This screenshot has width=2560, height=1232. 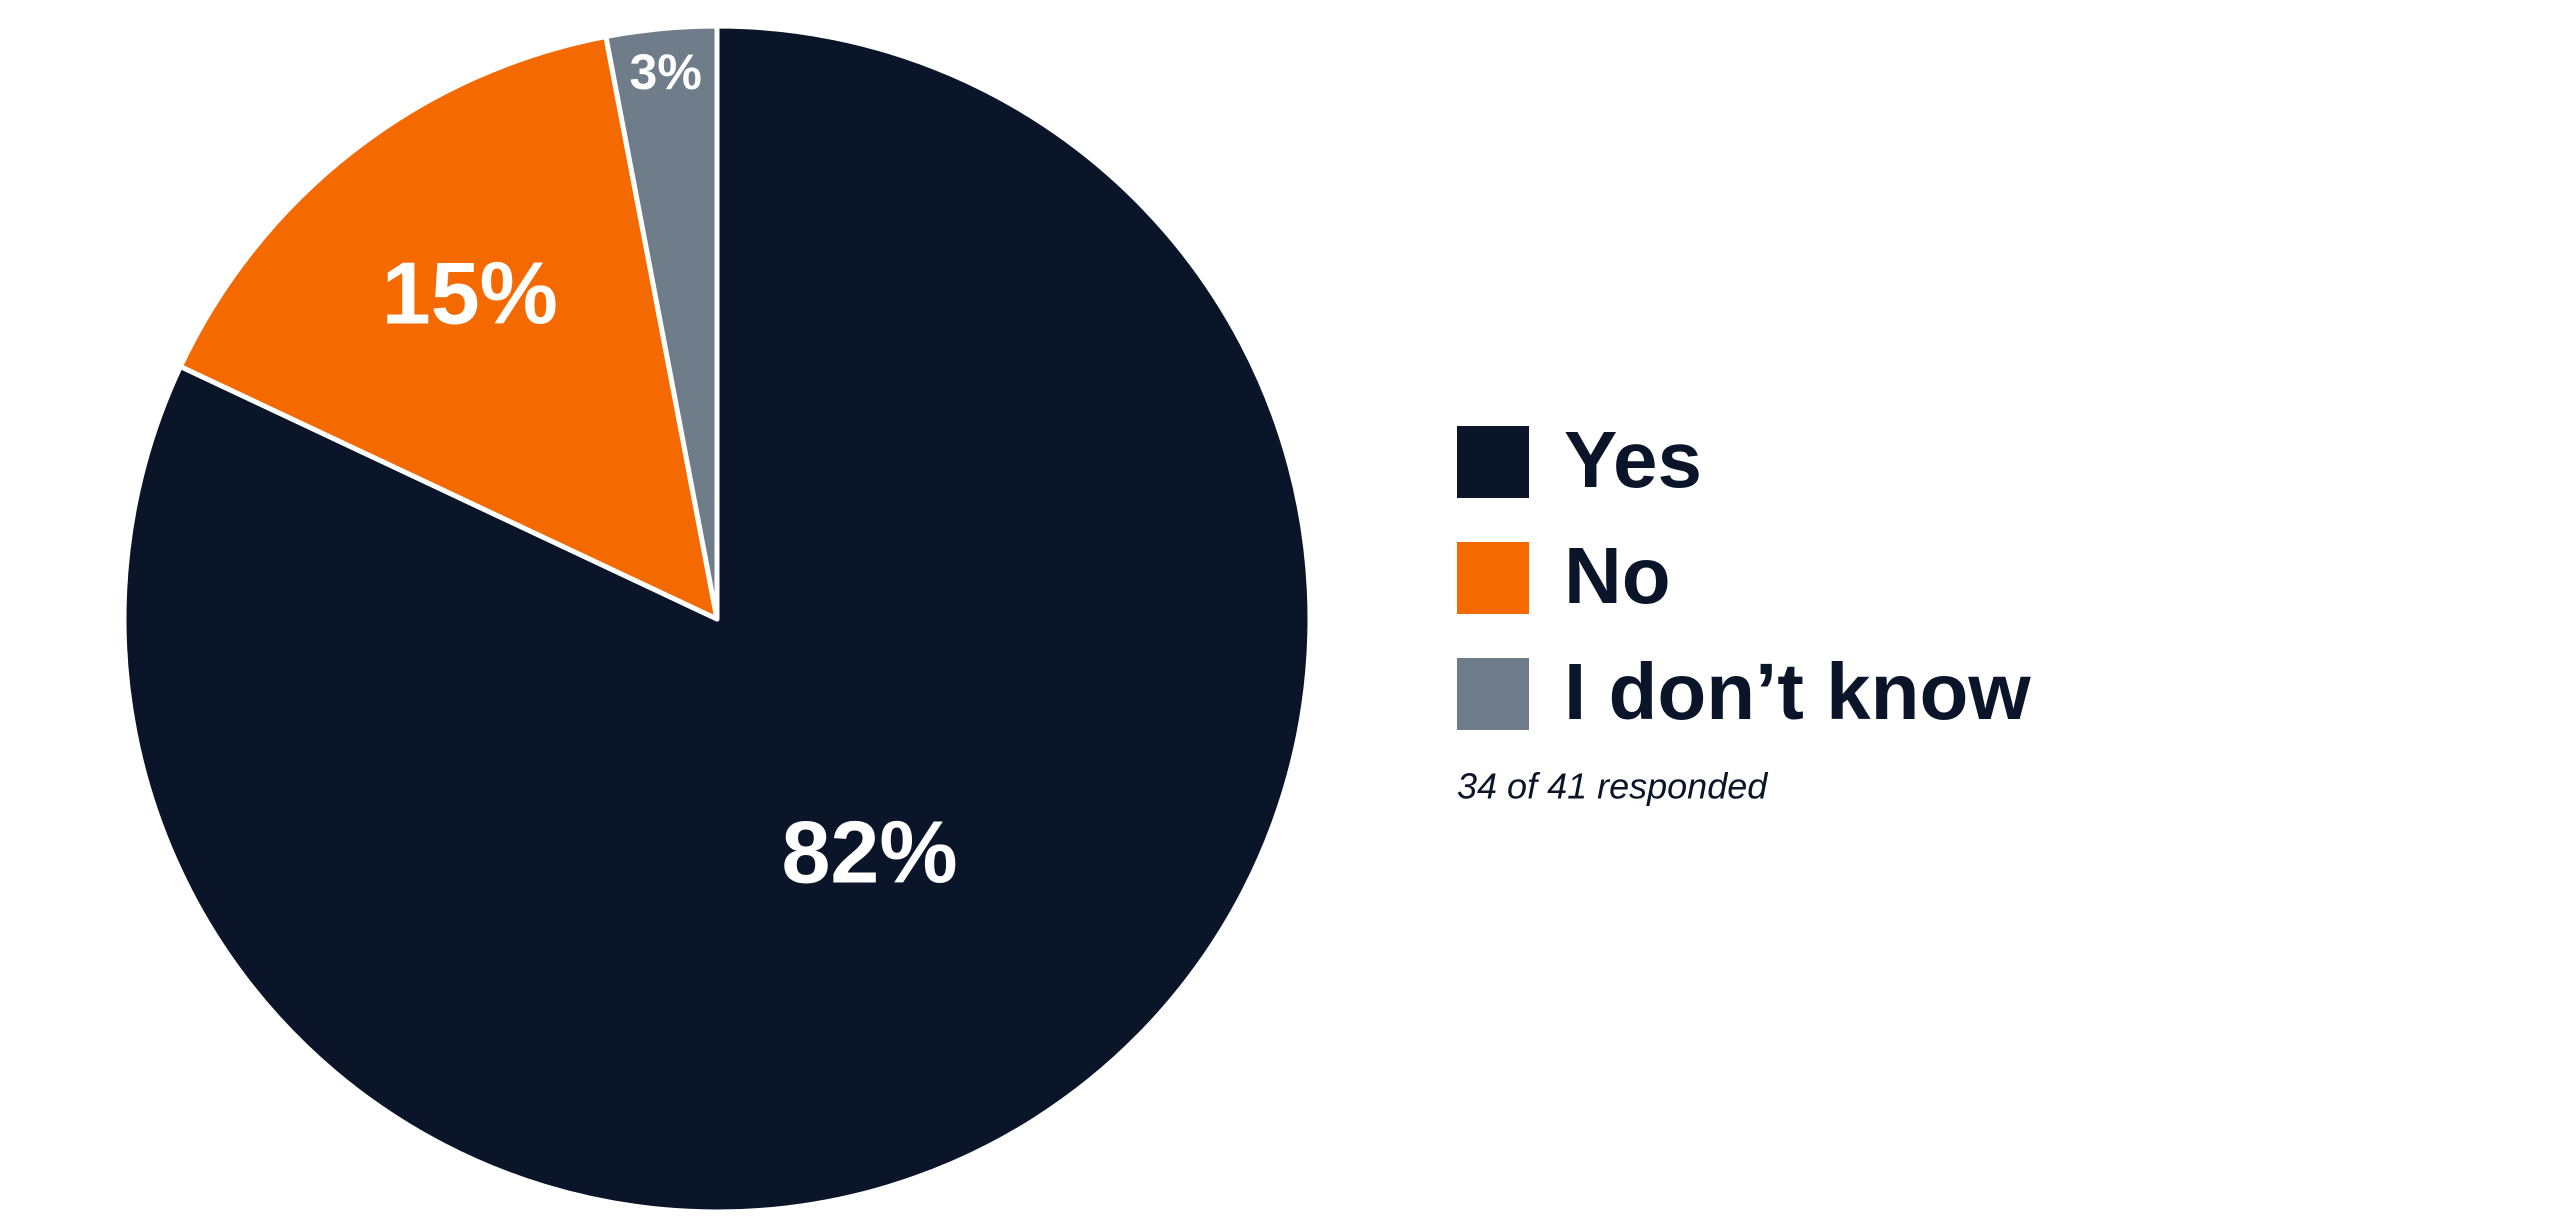 I want to click on data-label: 15%, so click(x=470, y=293).